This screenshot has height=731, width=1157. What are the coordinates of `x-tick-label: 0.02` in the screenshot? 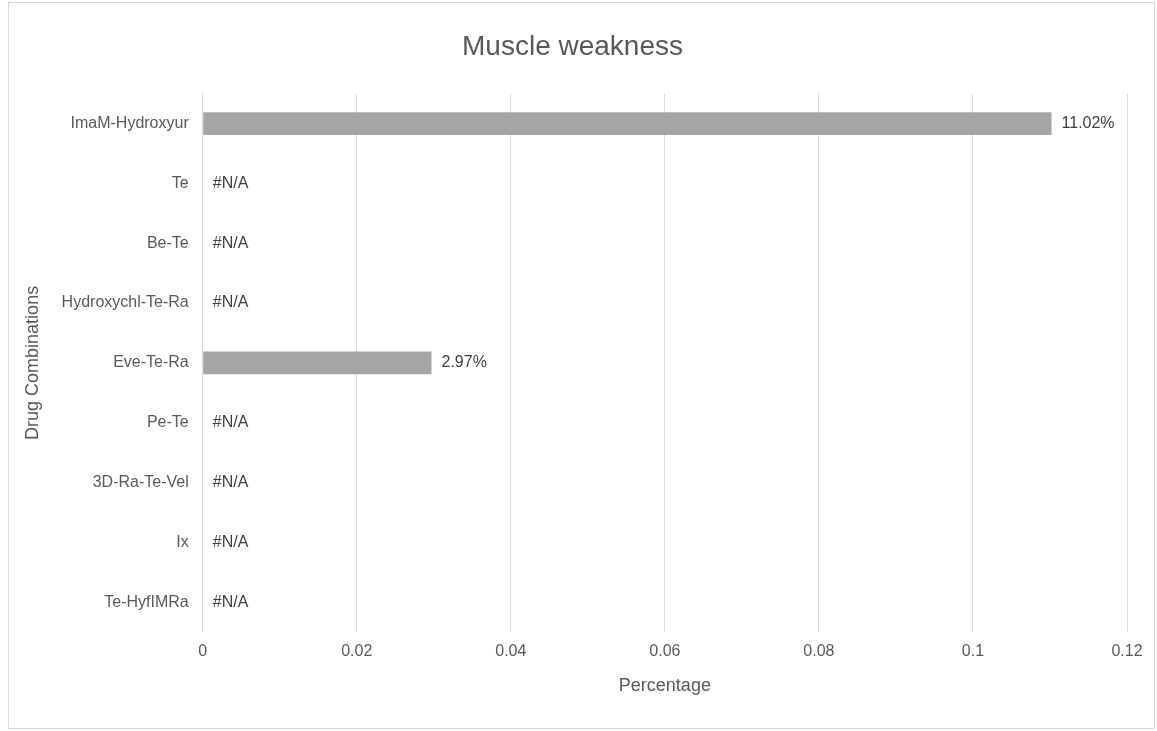 It's located at (357, 651).